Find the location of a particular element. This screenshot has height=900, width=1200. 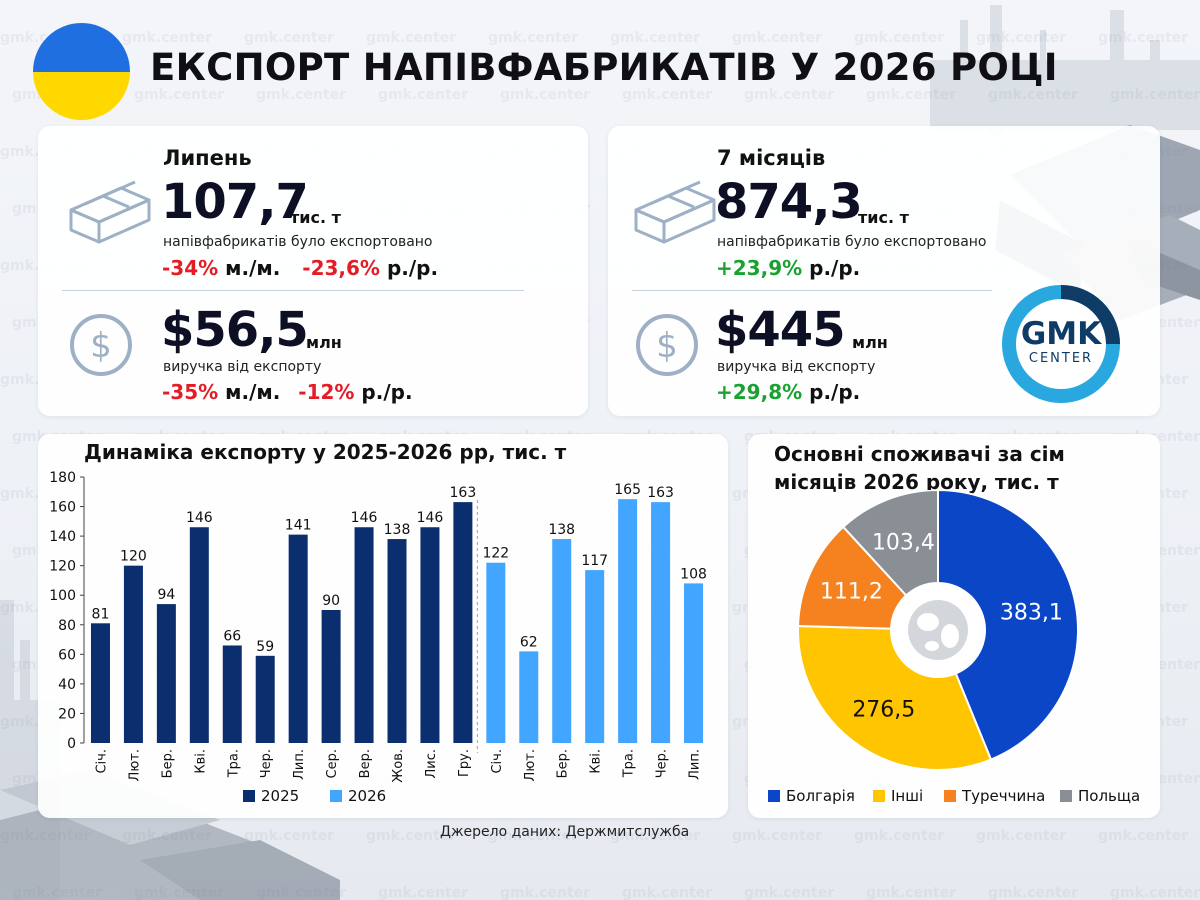

pie-legend-item: Інші is located at coordinates (898, 796).